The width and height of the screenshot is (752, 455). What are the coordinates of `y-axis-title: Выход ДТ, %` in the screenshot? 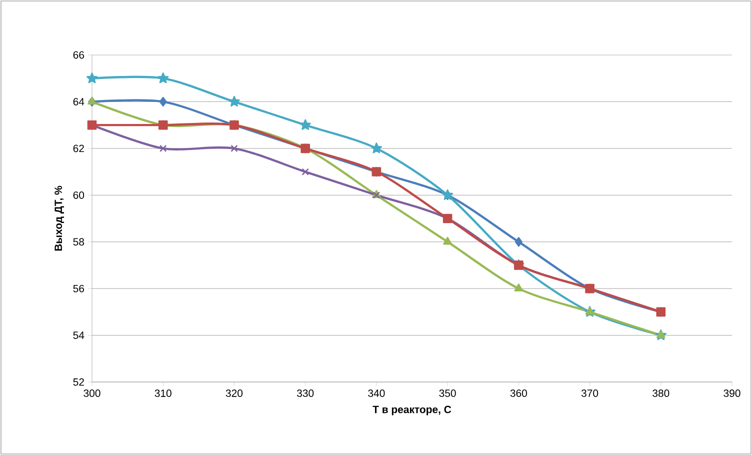 It's located at (59, 218).